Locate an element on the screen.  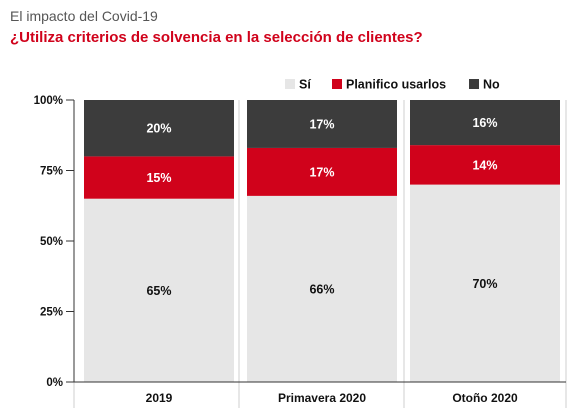
y-tick-label-2: 50% is located at coordinates (51, 242).